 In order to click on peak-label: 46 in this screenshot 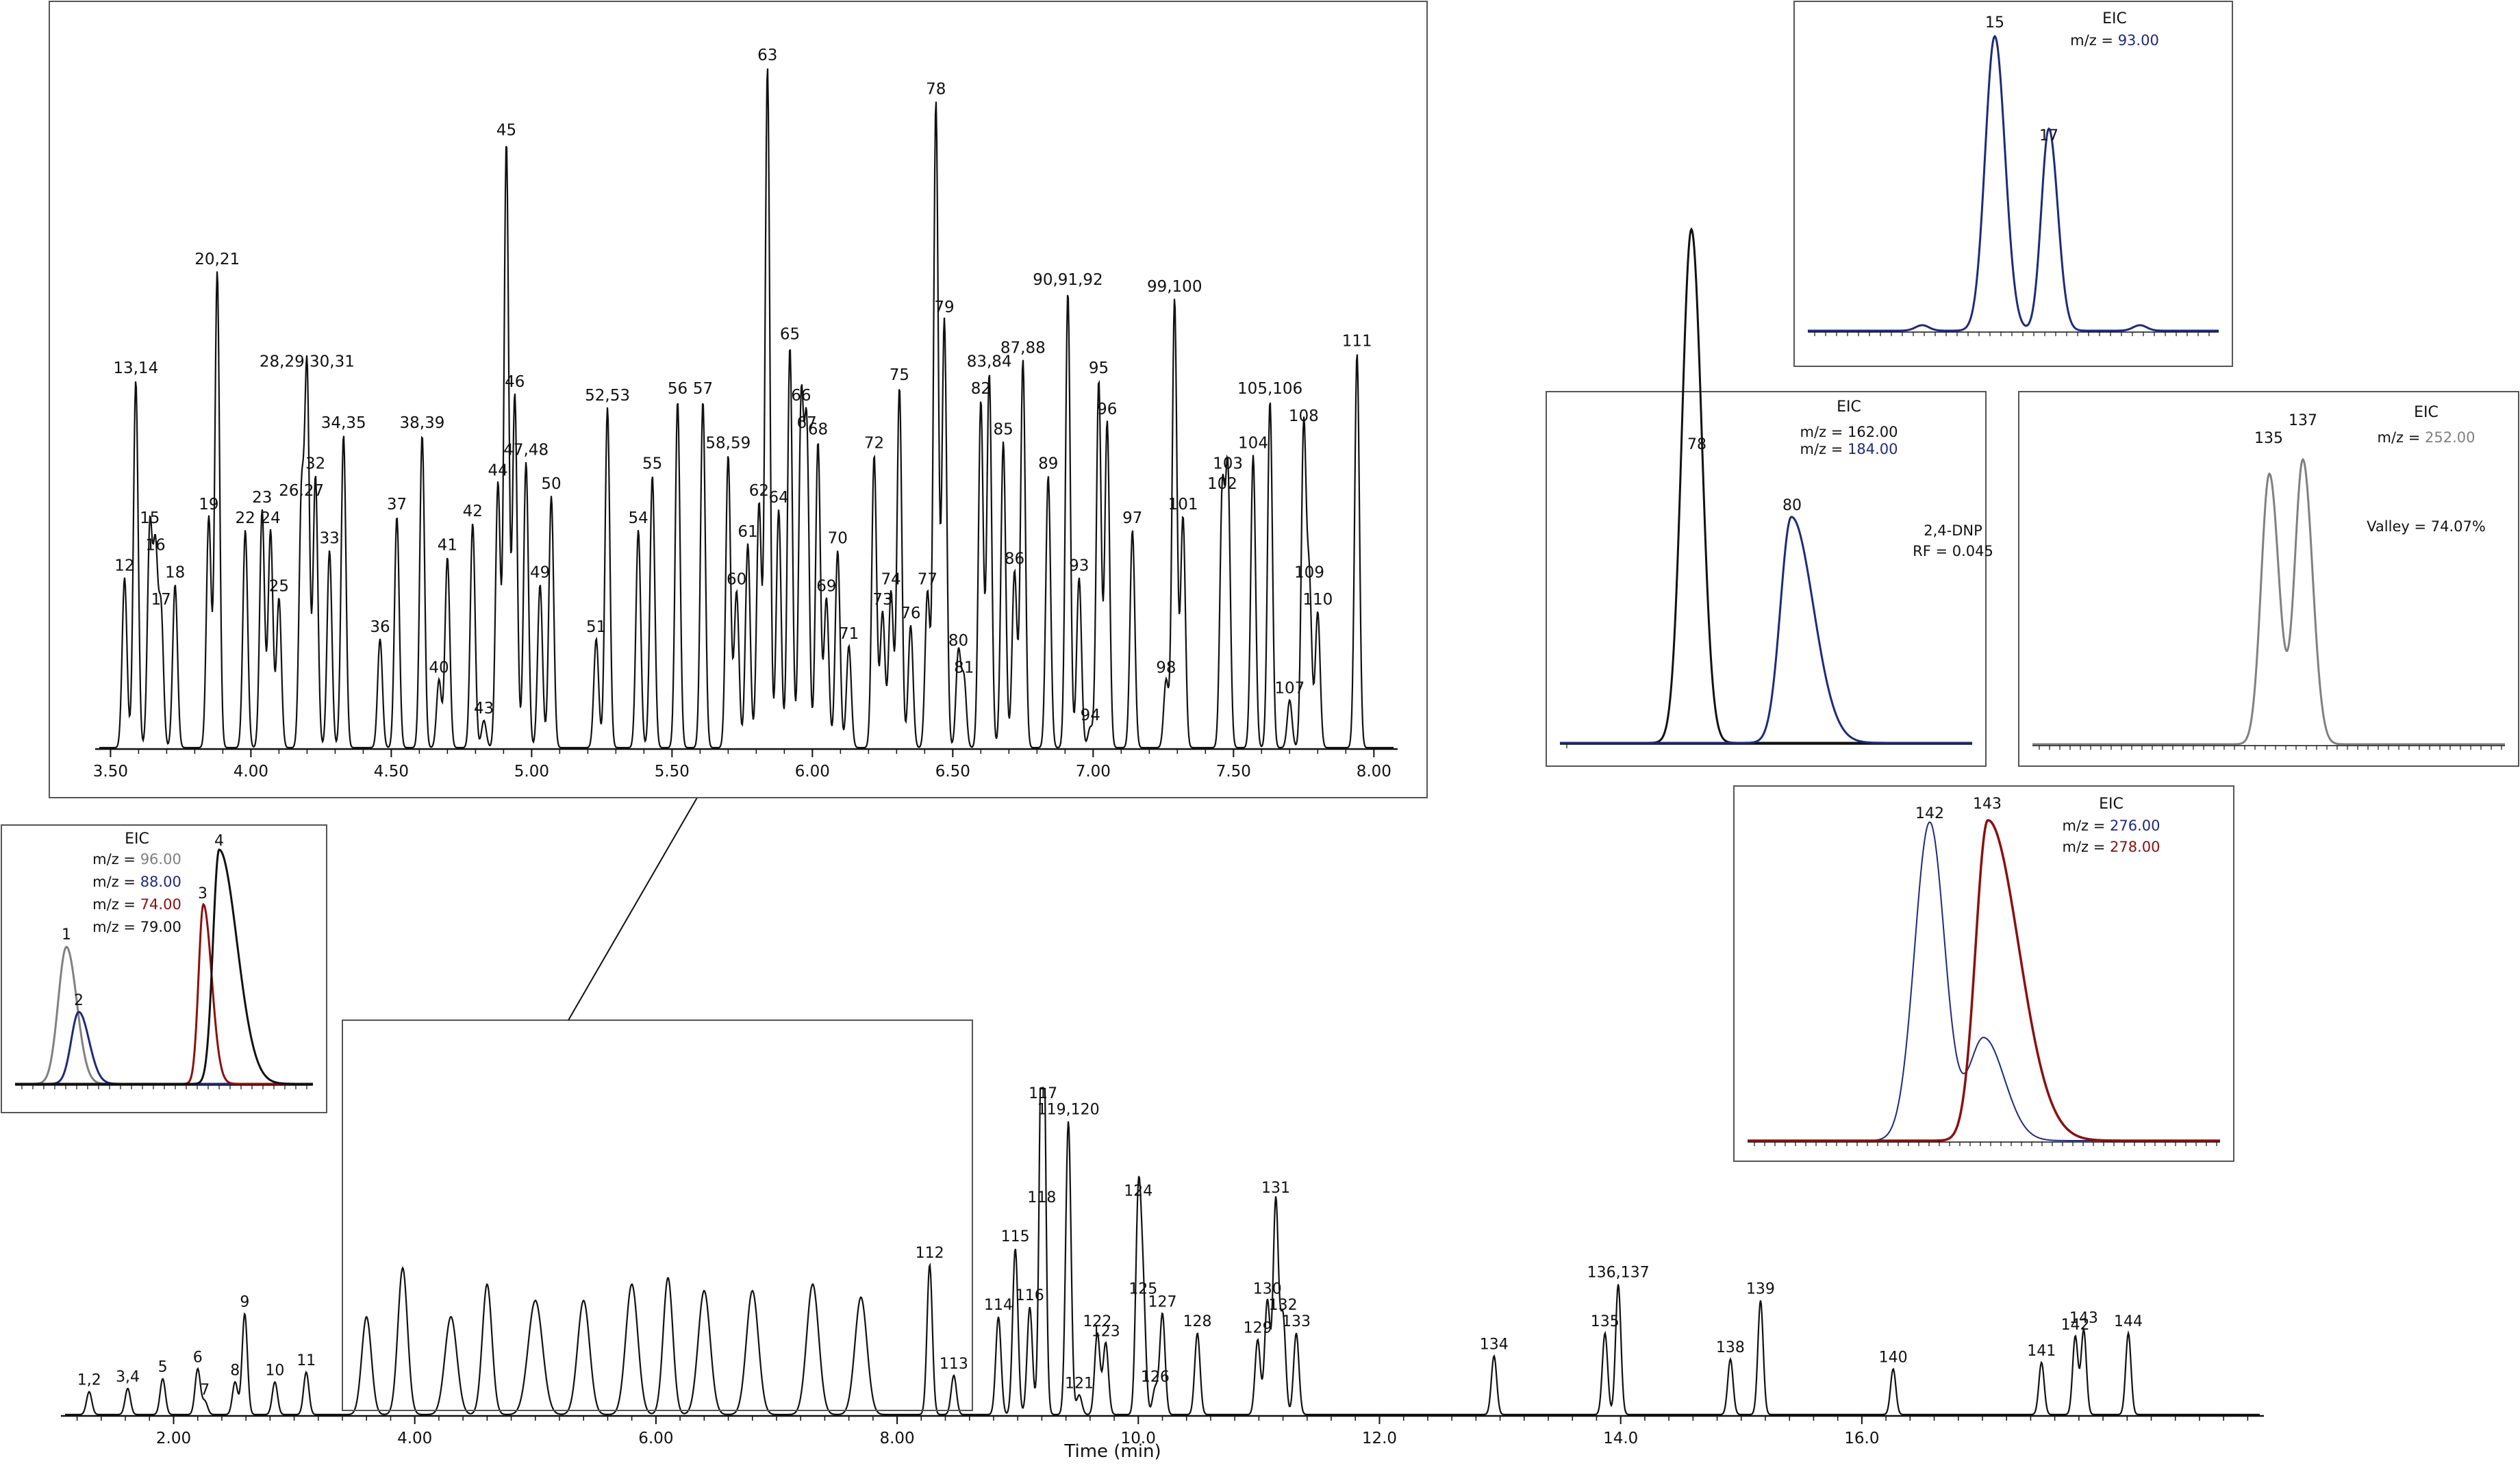, I will do `click(515, 382)`.